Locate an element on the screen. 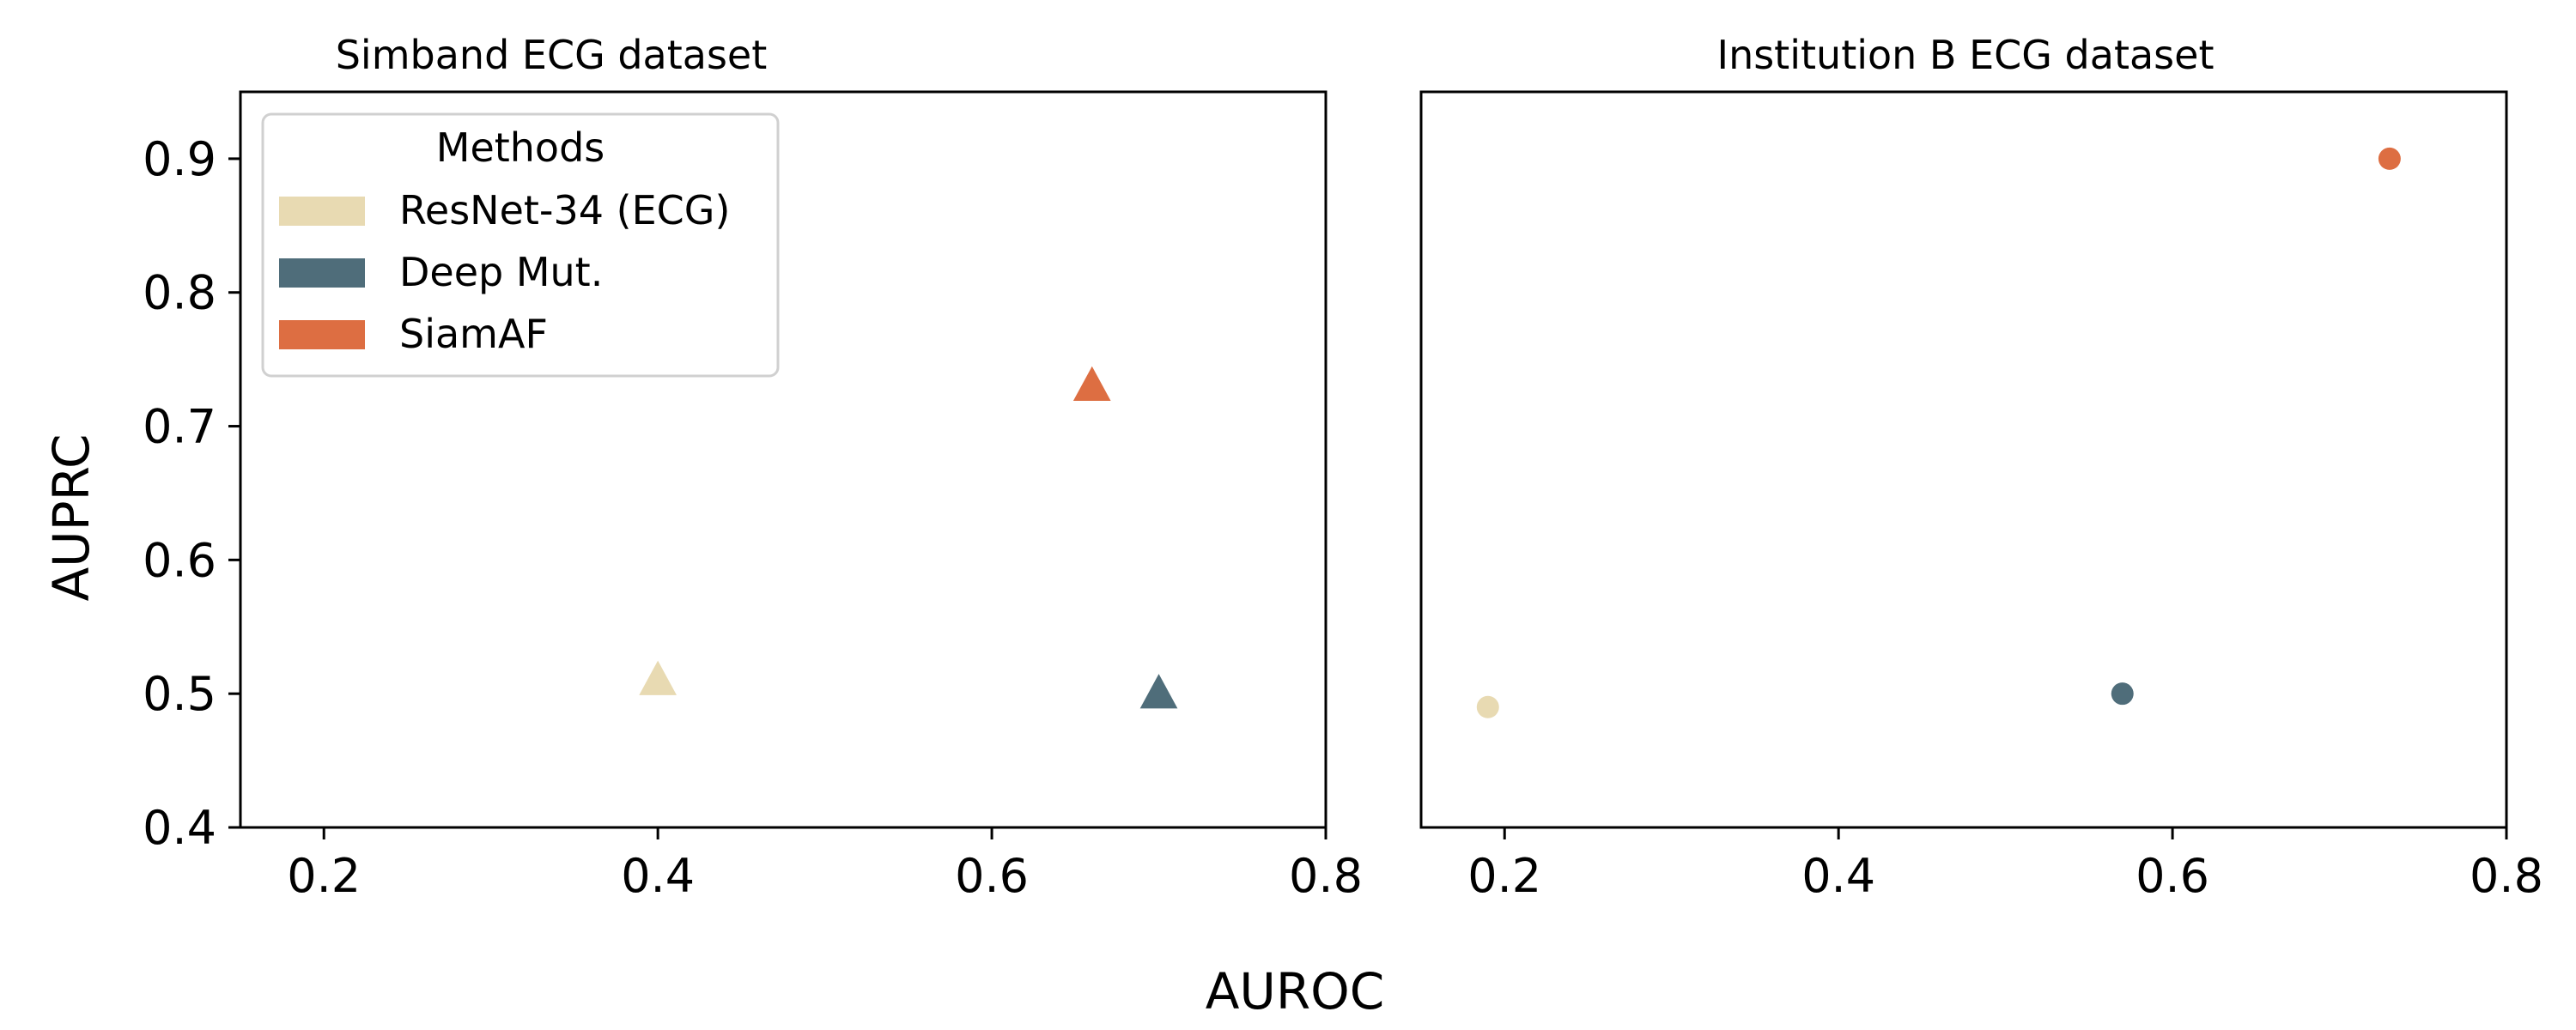 The width and height of the screenshot is (2576, 1030). legend: Methods ResNet-34 (ECG) Deep Mut. SiamAF is located at coordinates (521, 245).